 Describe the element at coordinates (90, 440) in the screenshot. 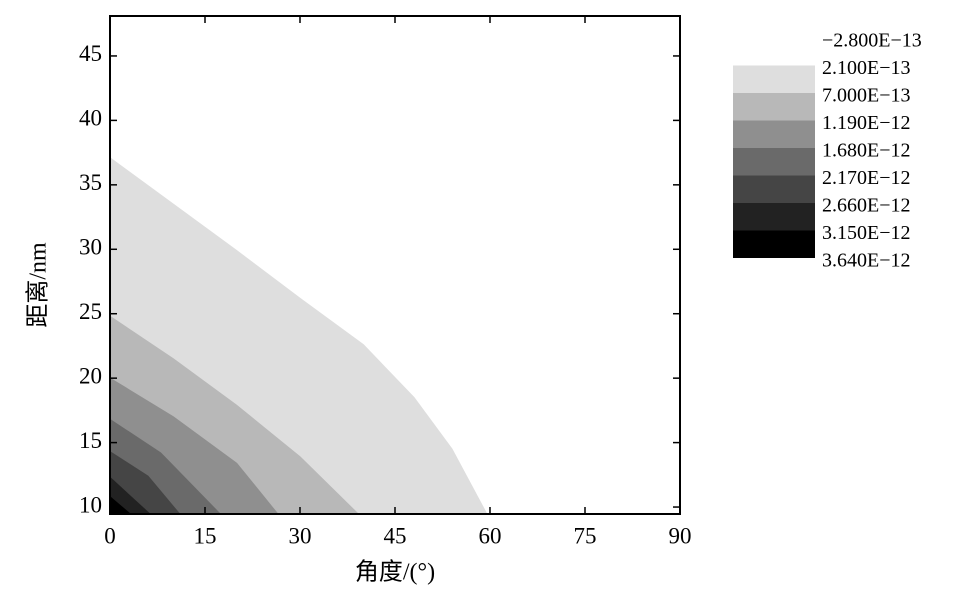

I see `y-tick-label: 15` at that location.